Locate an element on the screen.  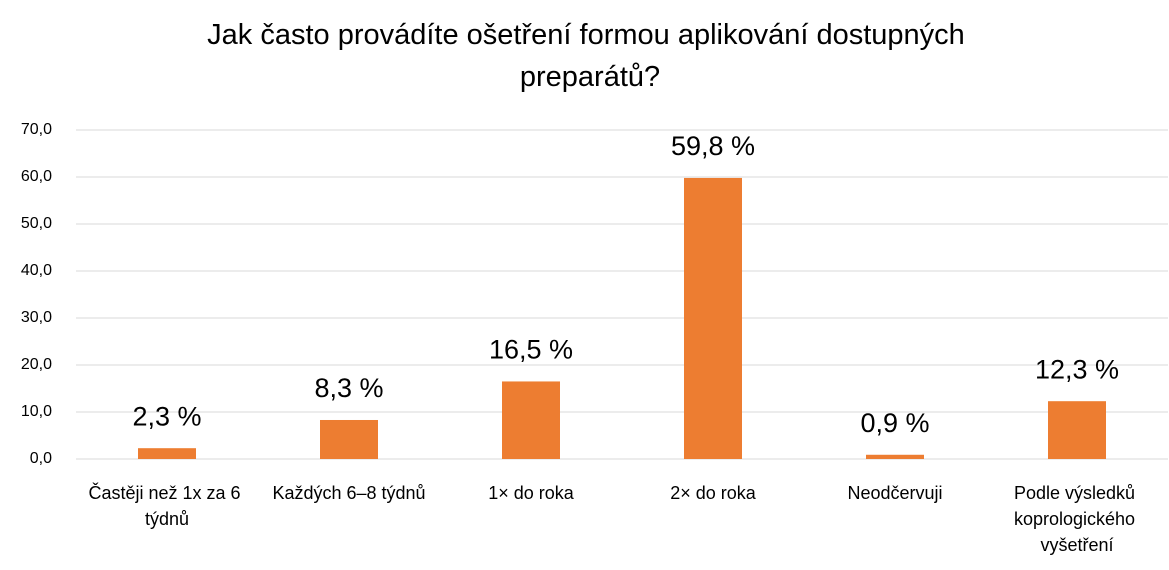
value-label: 59,8 % is located at coordinates (713, 146).